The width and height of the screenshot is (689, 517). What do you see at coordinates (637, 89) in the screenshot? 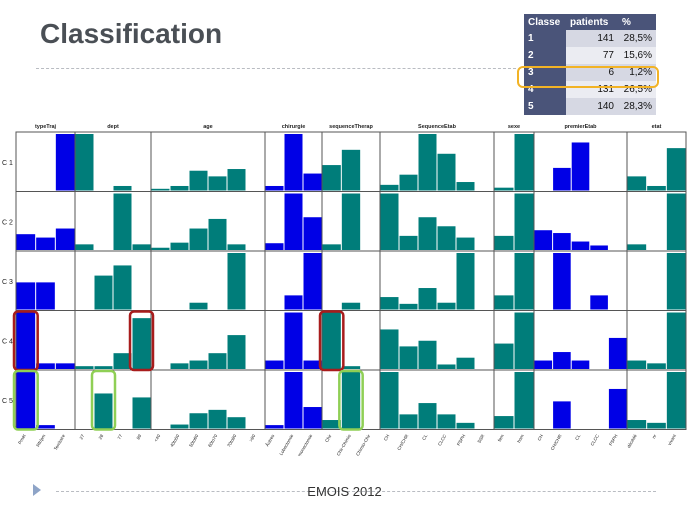
I see `cell-pct: 26,5%` at bounding box center [637, 89].